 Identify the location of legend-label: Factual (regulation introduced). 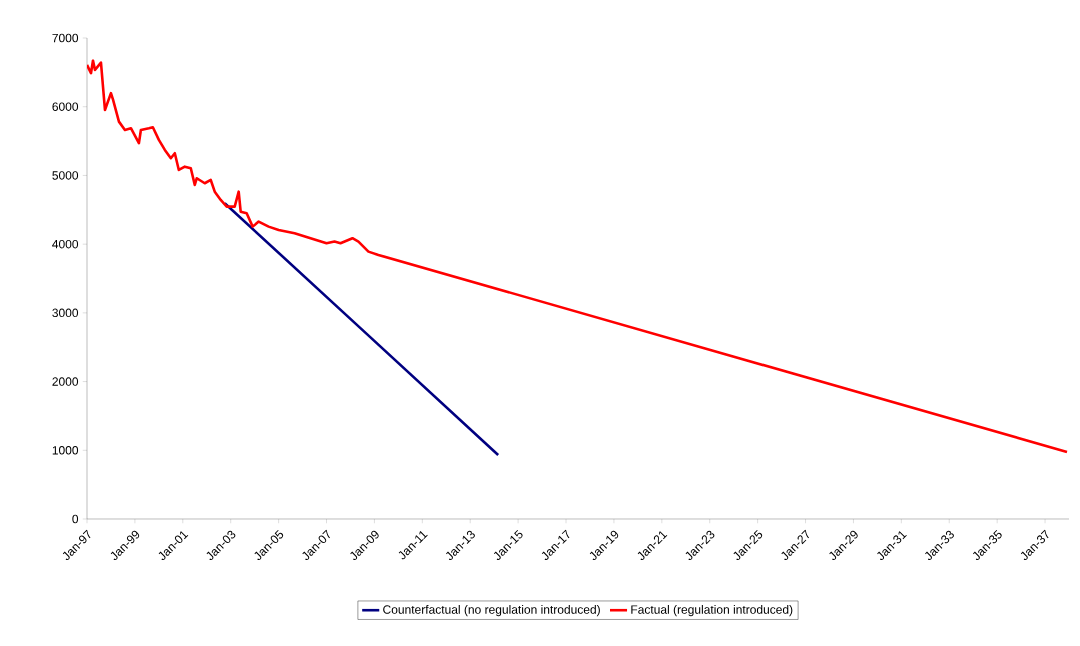
(712, 610).